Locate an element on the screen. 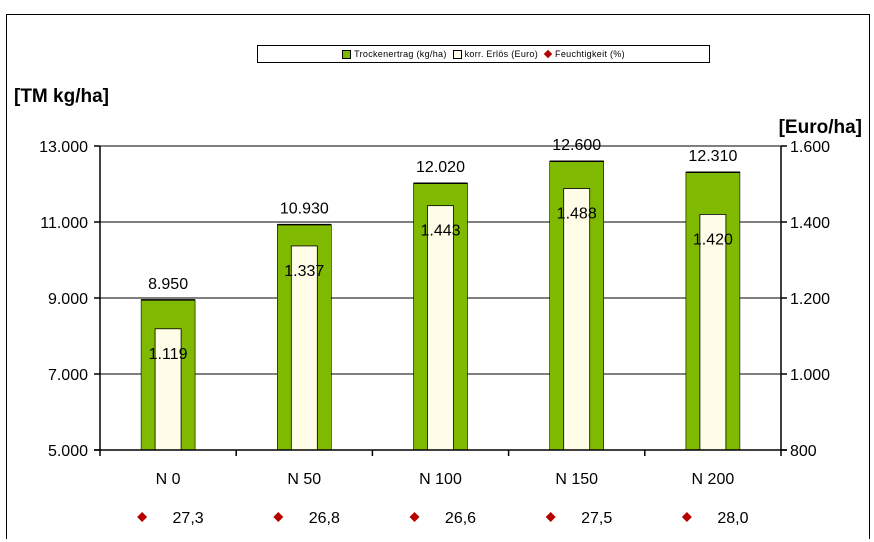  data-label-yield: 10.930 is located at coordinates (304, 209).